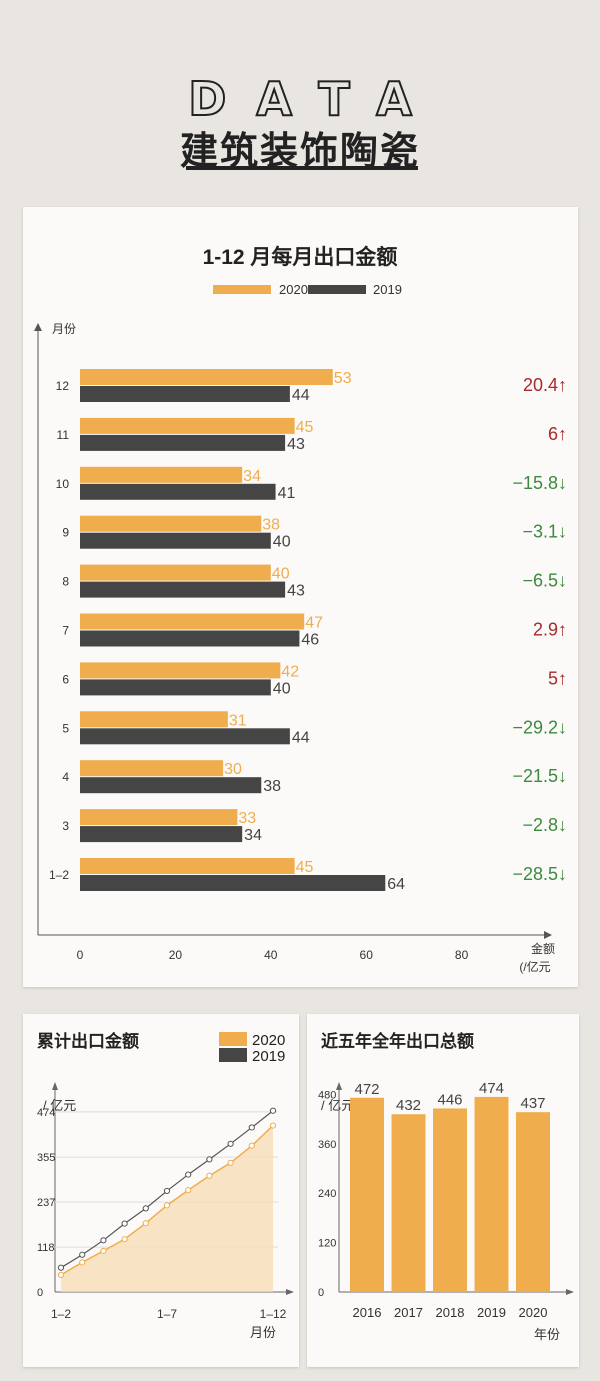  What do you see at coordinates (544, 532) in the screenshot?
I see `change-label: −3.1↓` at bounding box center [544, 532].